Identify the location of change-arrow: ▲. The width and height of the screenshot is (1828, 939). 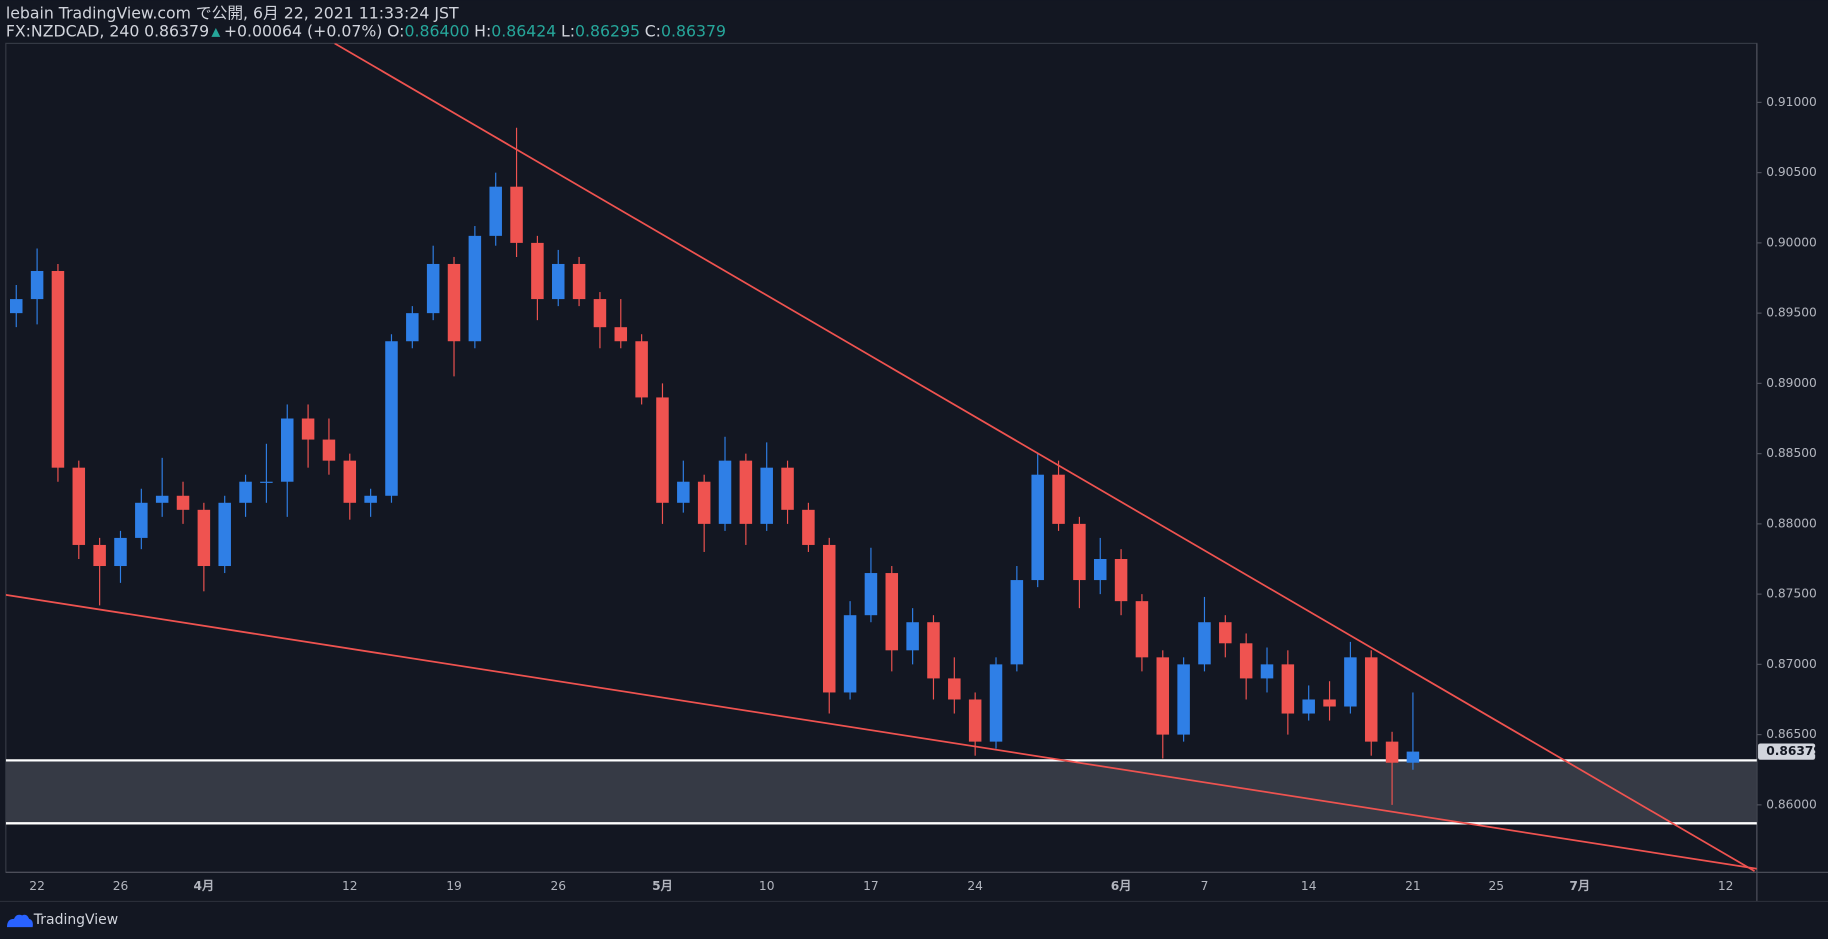
(215, 31).